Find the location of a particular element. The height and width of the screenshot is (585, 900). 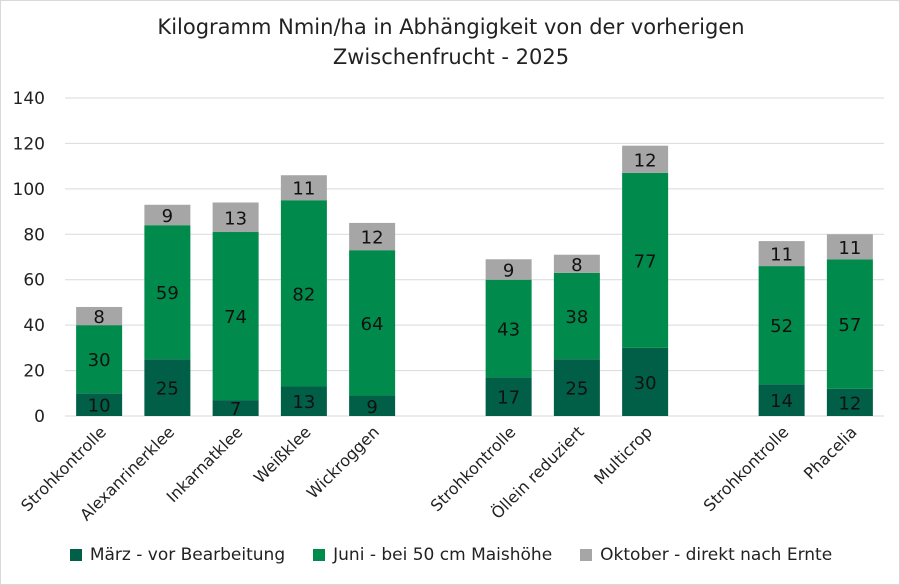

legend-item: Oktober - direkt nach Ernte is located at coordinates (706, 555).